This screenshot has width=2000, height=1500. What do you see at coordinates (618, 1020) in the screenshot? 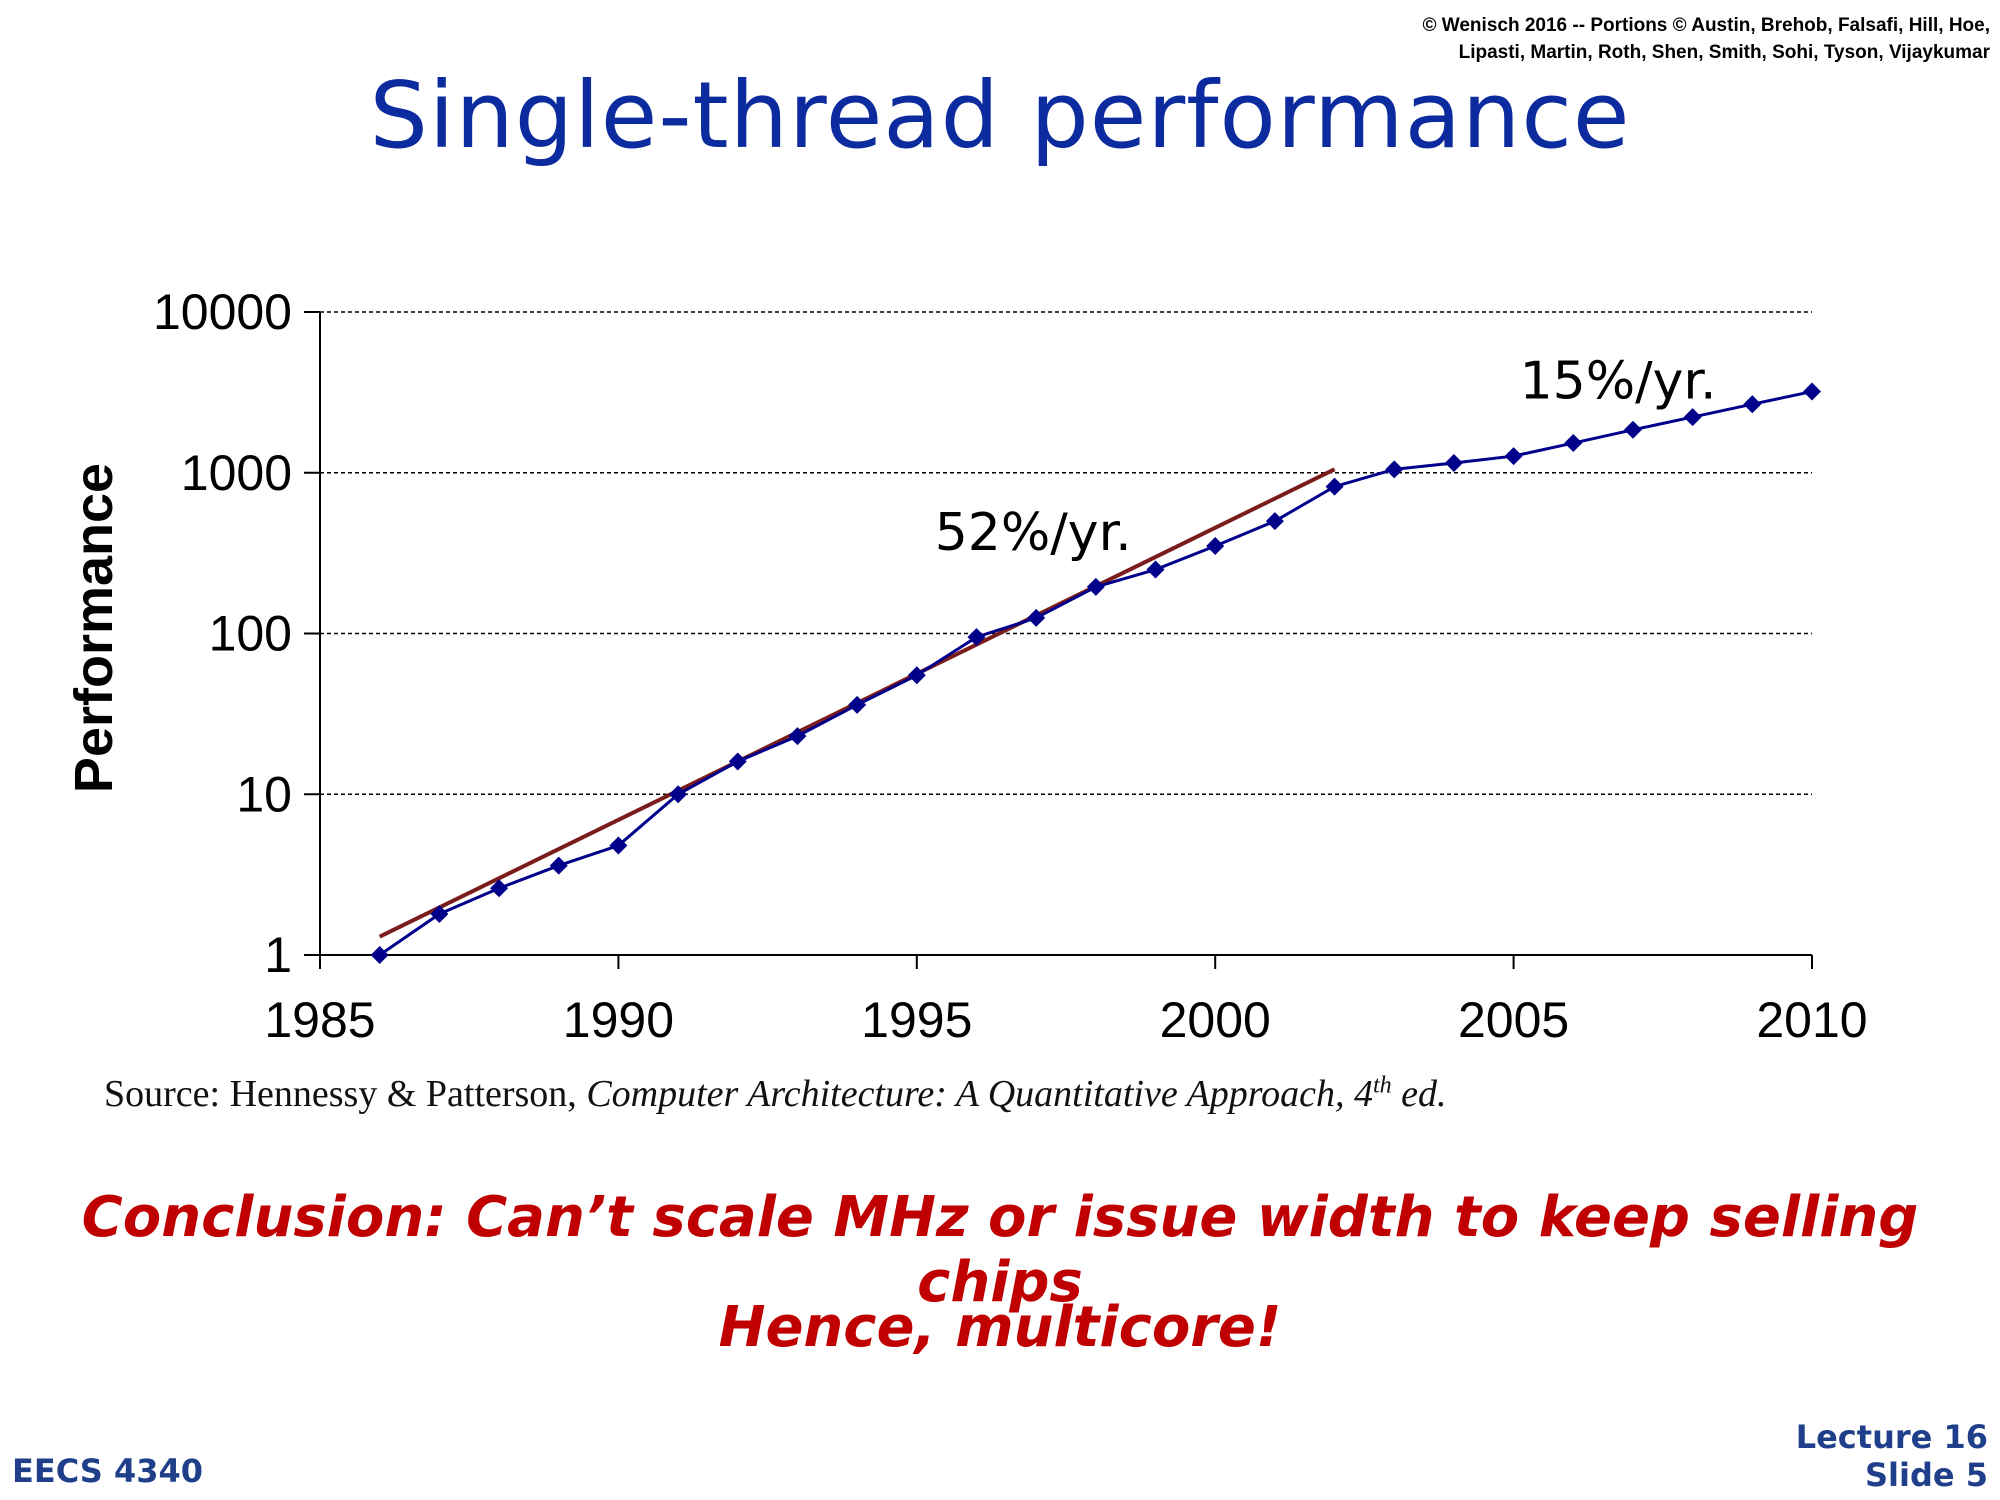
I see `x-tick-label: 1990` at bounding box center [618, 1020].